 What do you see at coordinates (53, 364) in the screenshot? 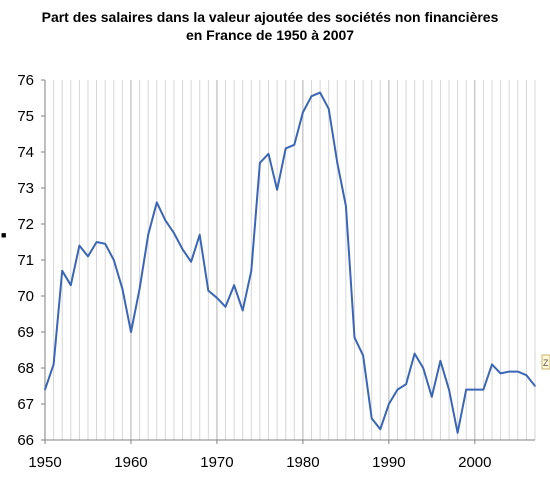
I see `data-point-1951` at bounding box center [53, 364].